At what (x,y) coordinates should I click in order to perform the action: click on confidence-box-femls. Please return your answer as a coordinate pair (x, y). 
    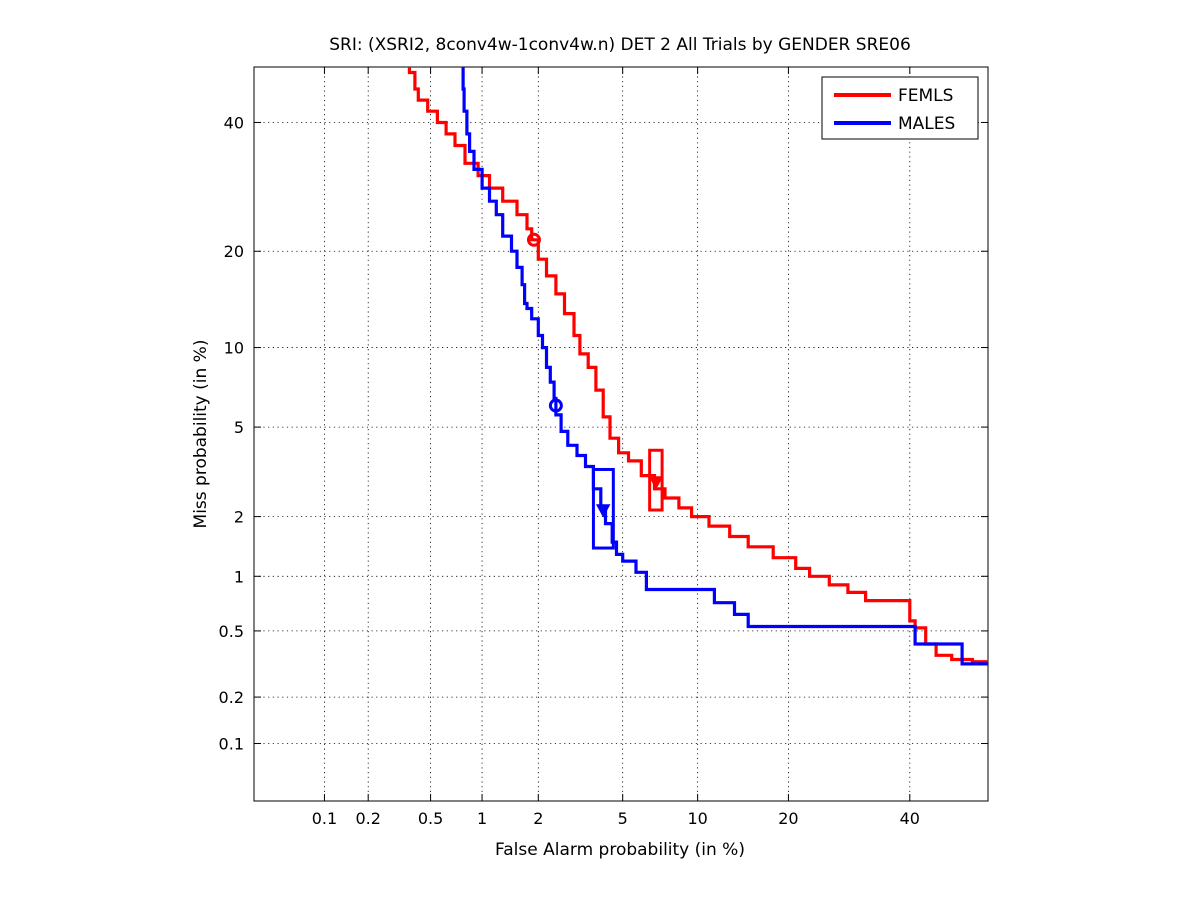
    Looking at the image, I should click on (656, 480).